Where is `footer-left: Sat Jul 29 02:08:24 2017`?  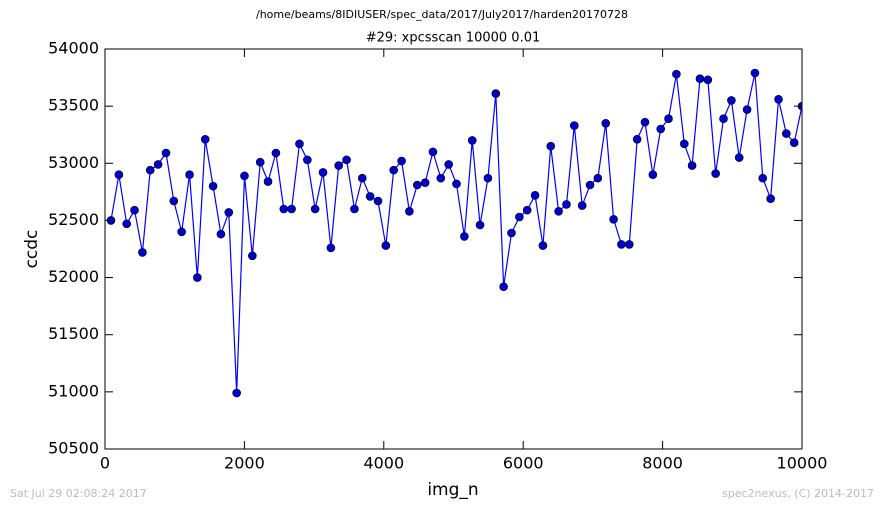 footer-left: Sat Jul 29 02:08:24 2017 is located at coordinates (78, 493).